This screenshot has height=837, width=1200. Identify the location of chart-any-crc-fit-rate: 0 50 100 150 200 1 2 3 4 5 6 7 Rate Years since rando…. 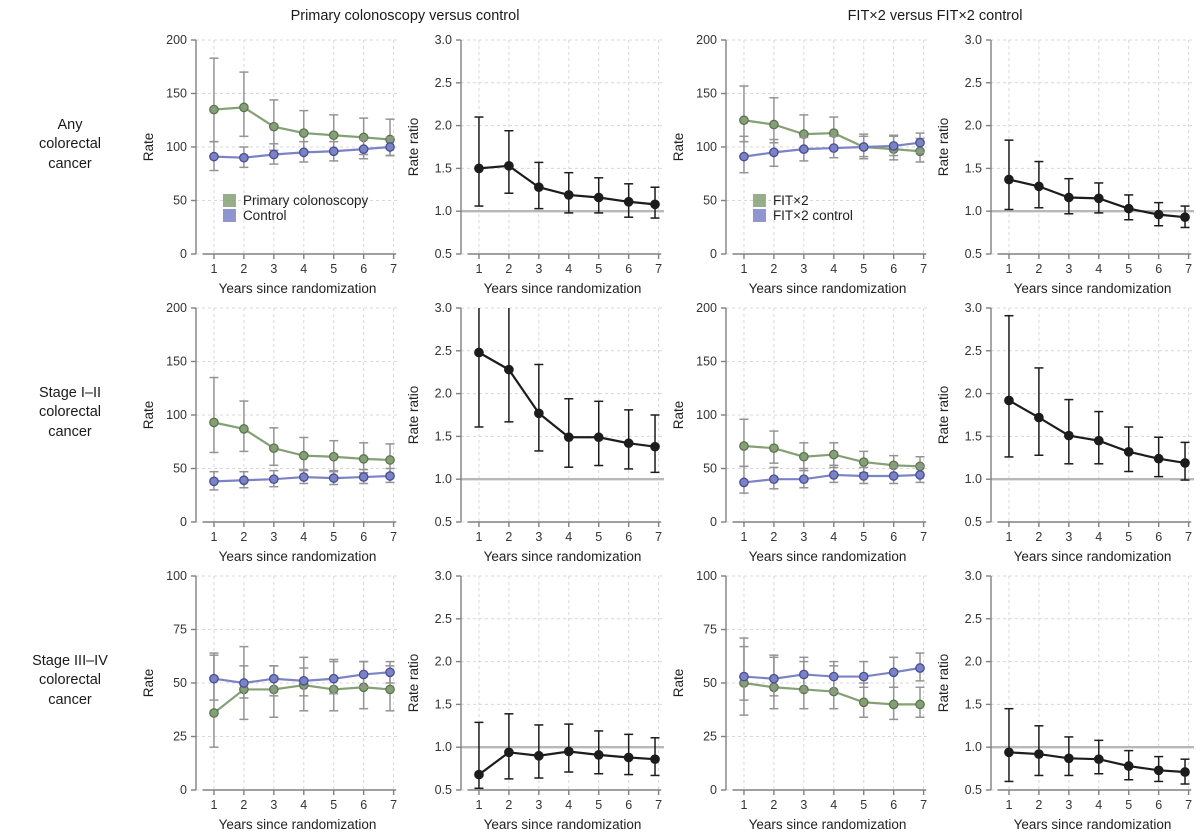
(802, 166).